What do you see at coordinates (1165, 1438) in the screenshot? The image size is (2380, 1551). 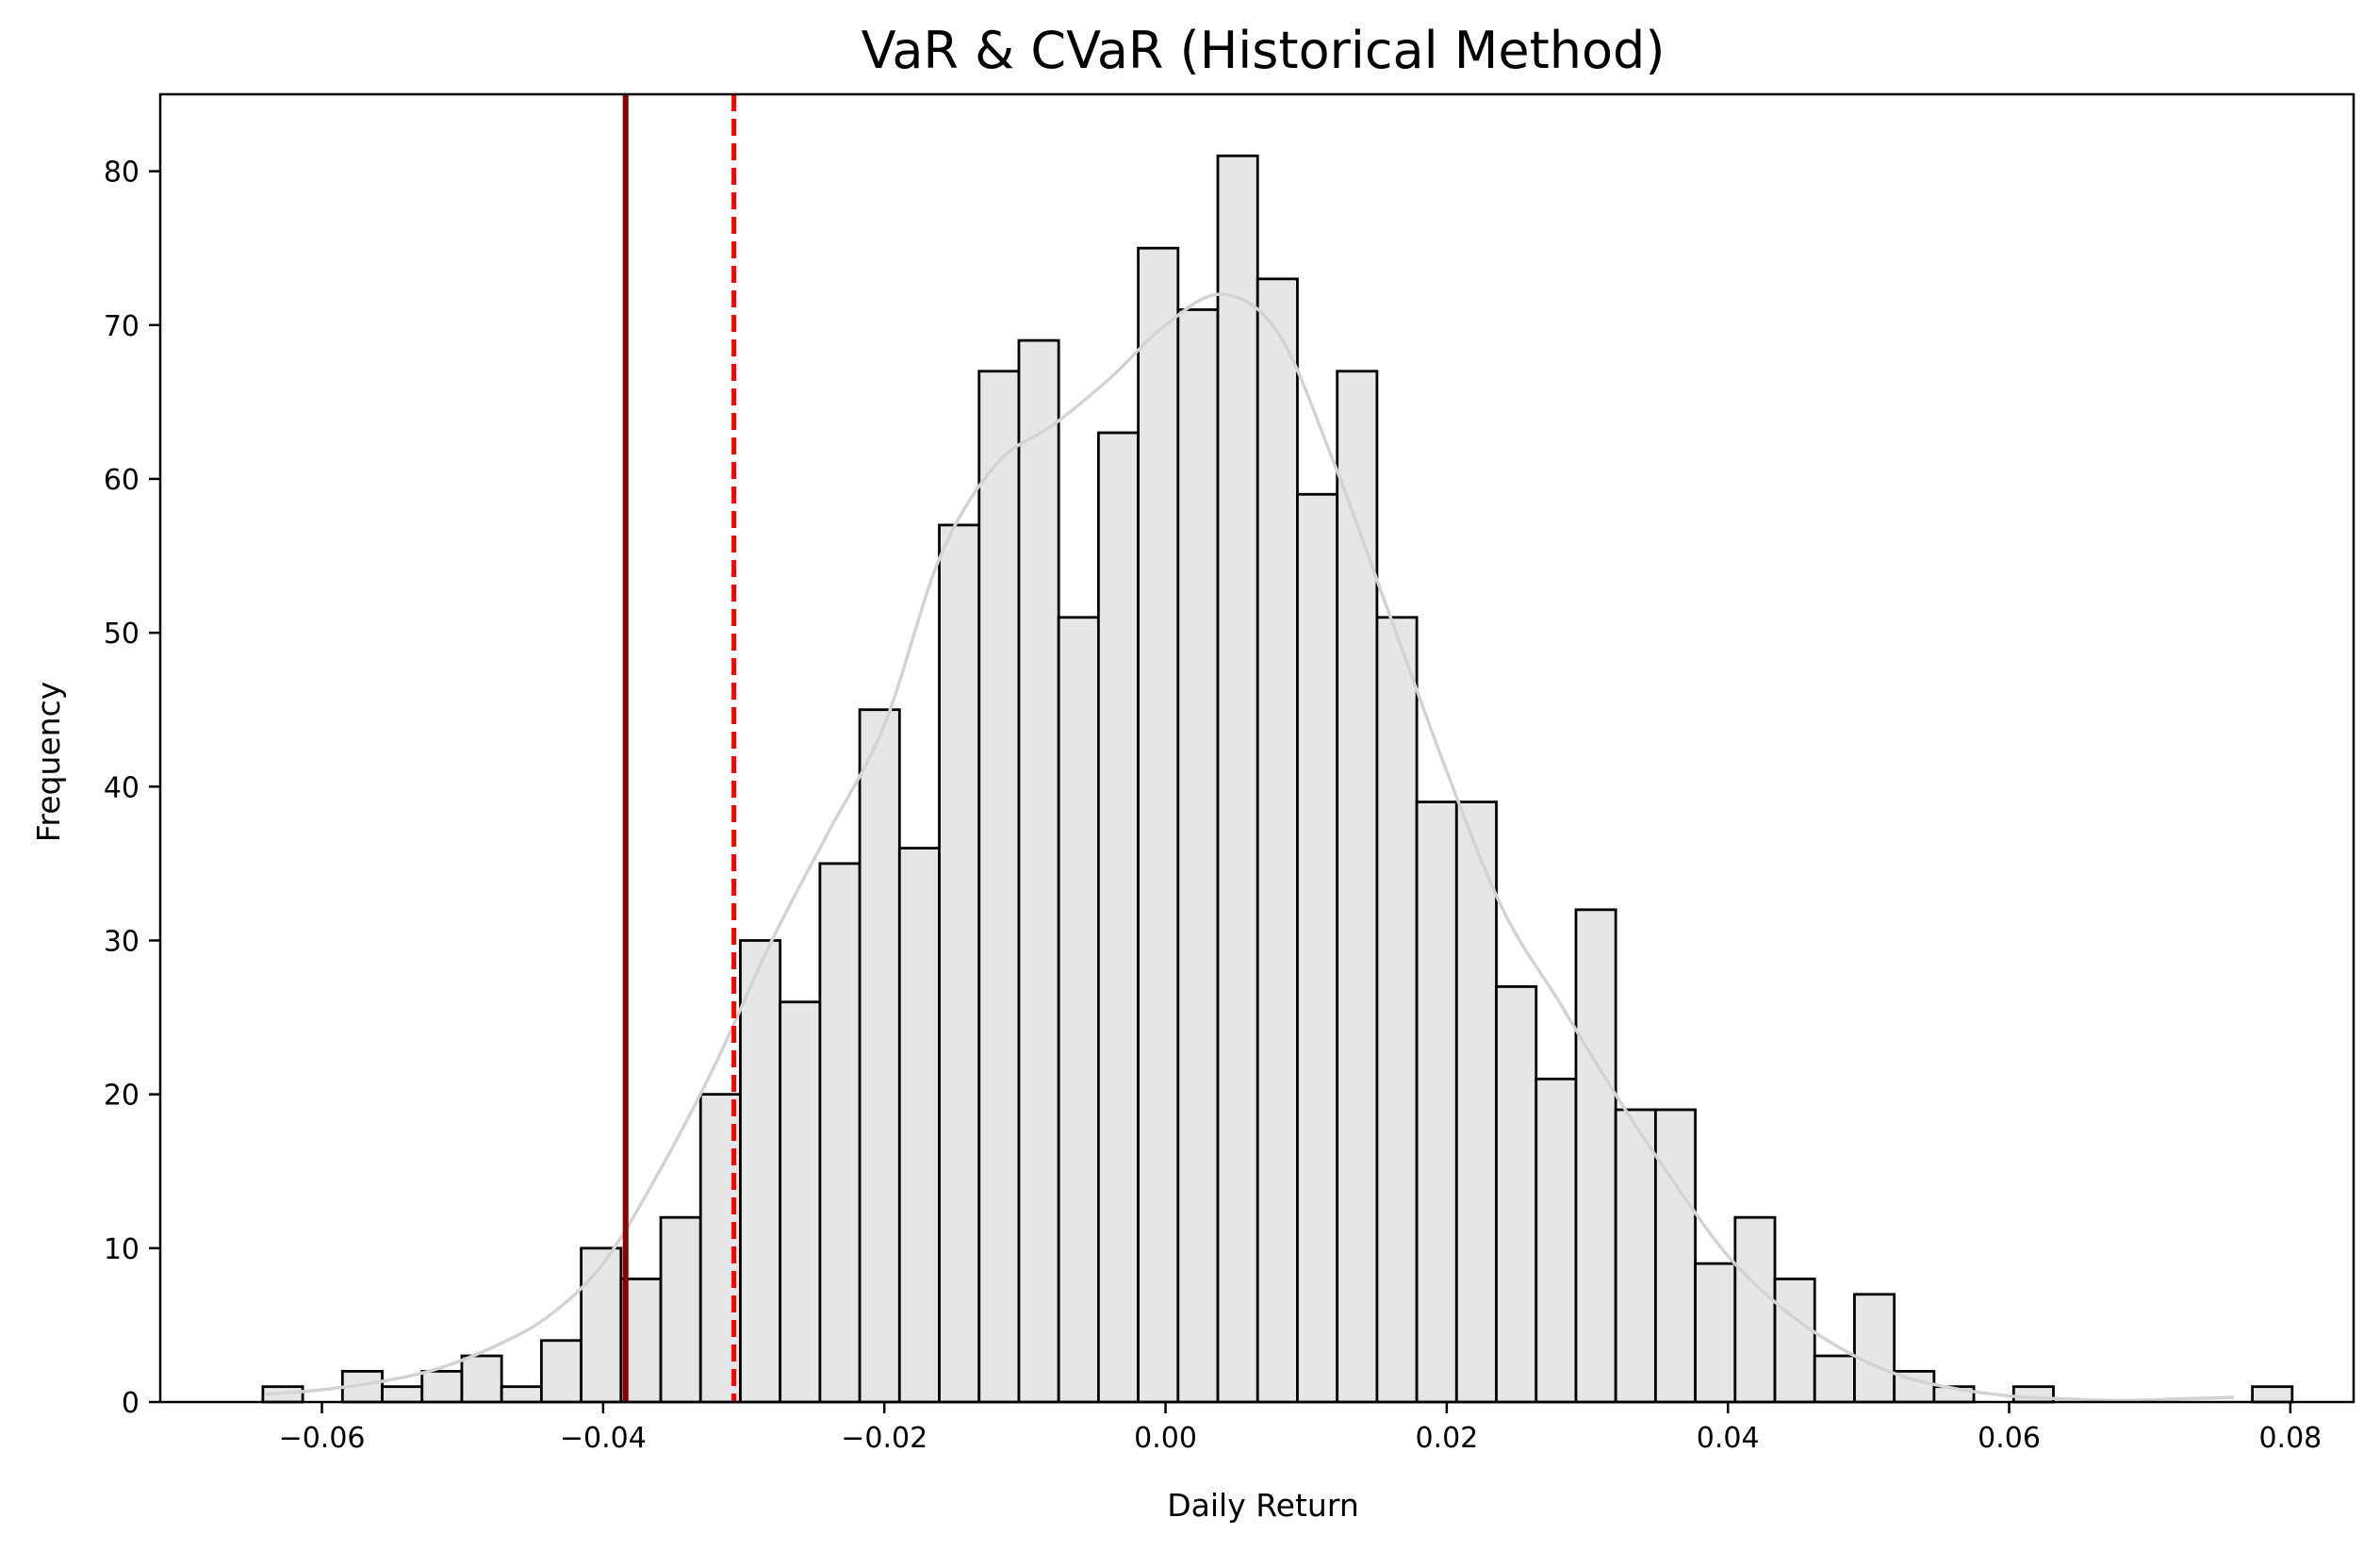 I see `x-tick-label: 0.00` at bounding box center [1165, 1438].